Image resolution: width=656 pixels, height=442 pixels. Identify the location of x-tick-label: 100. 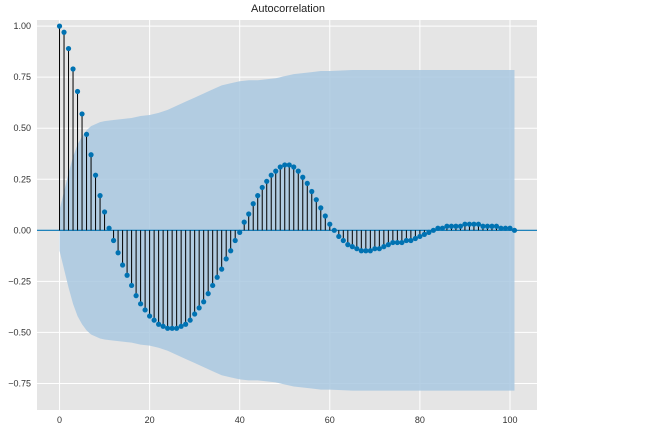
(509, 420).